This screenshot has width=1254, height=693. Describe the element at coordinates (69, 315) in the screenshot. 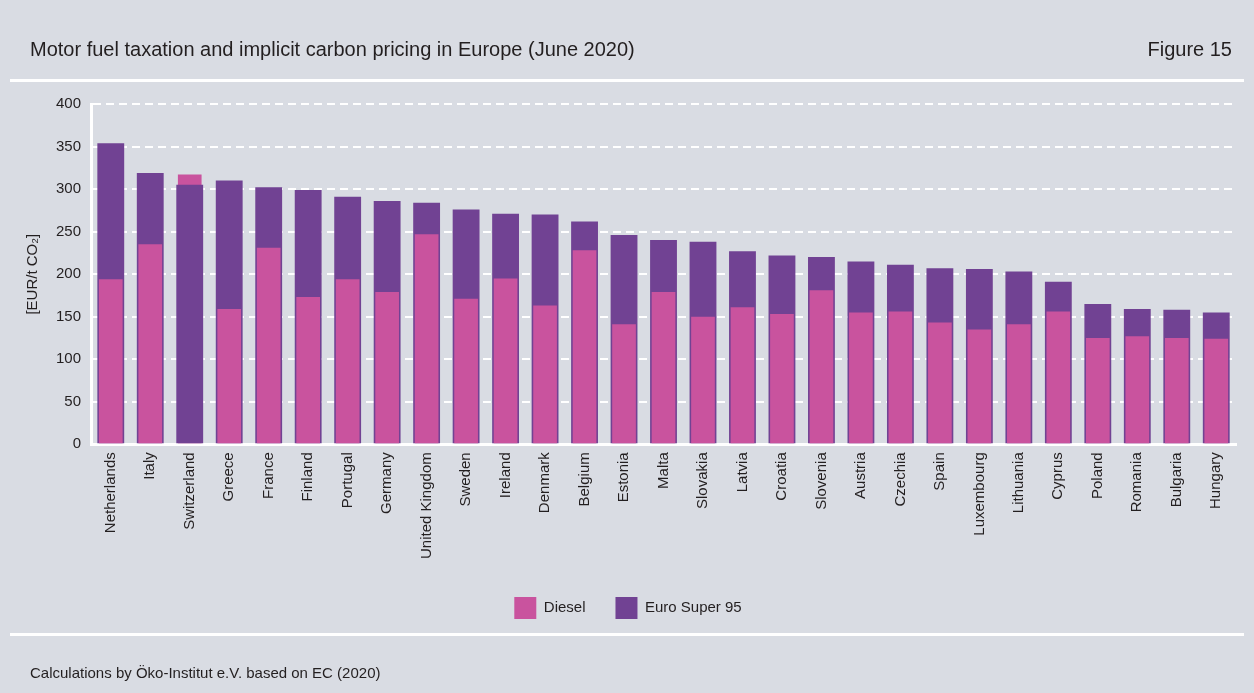

I see `y-tick-label: 150` at that location.